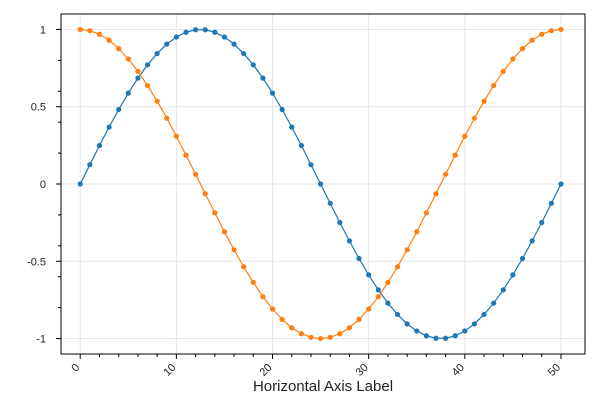  Describe the element at coordinates (323, 386) in the screenshot. I see `x-axis-title: Horizontal Axis Label` at that location.